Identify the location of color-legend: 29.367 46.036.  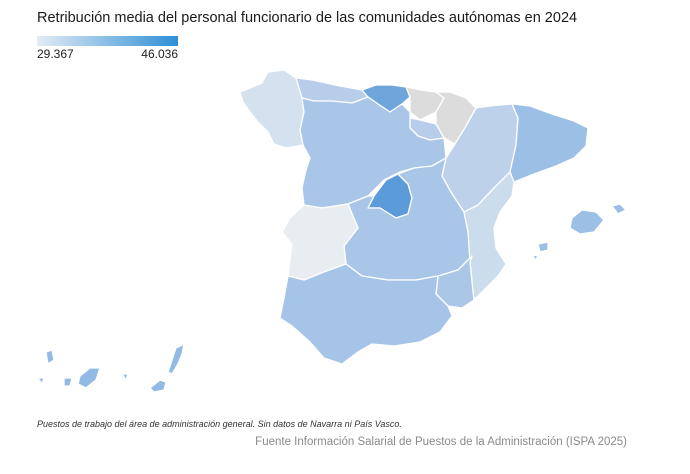
(107, 49).